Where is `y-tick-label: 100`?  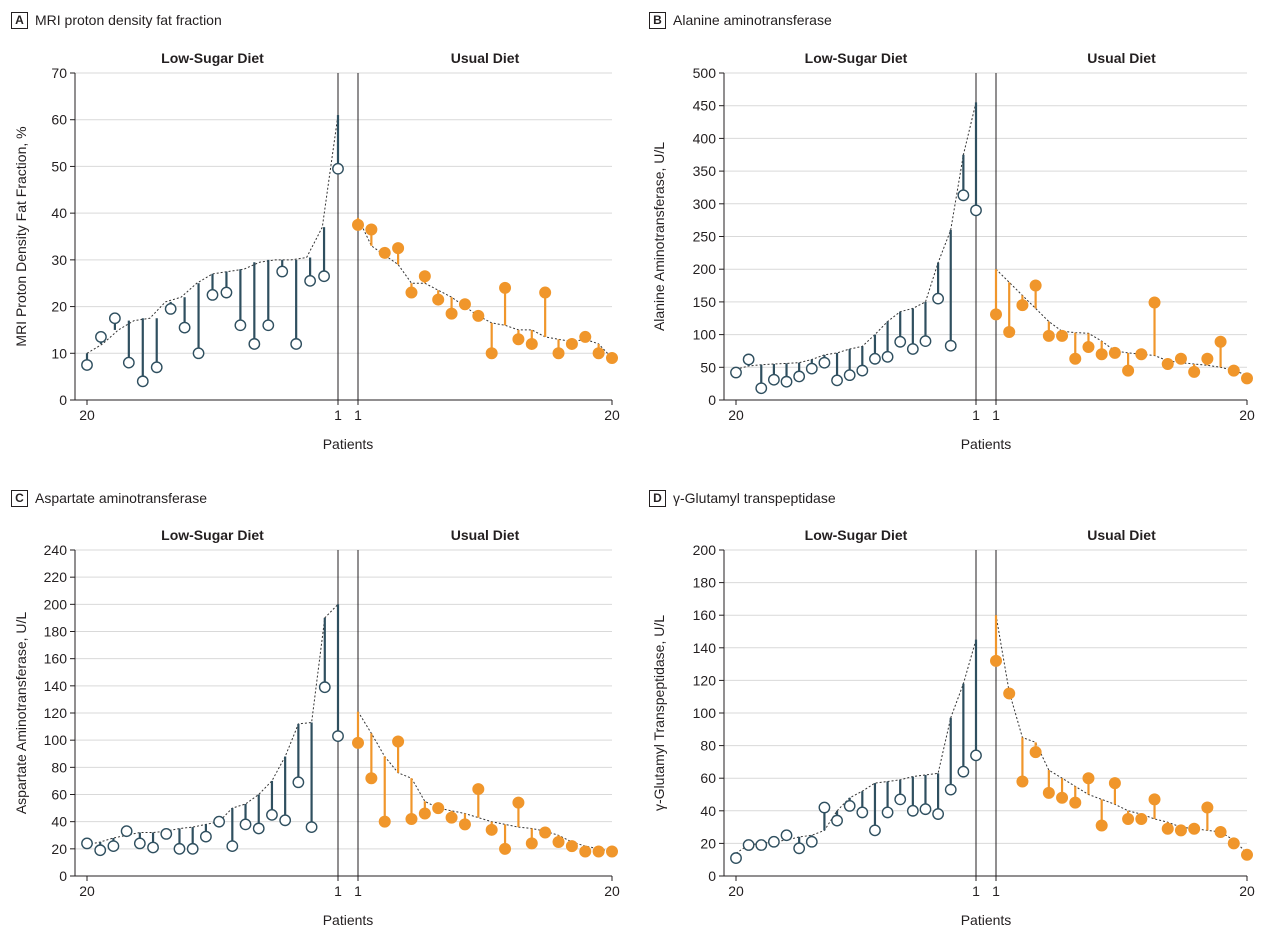 y-tick-label: 100 is located at coordinates (705, 335).